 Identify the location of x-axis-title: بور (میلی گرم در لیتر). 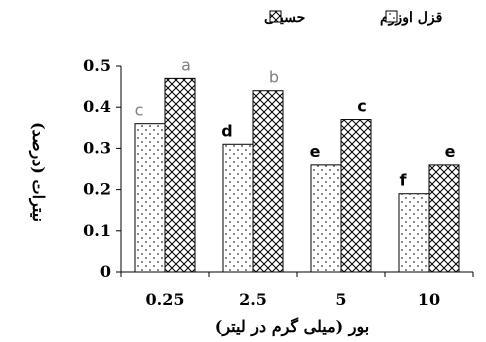
(292, 327).